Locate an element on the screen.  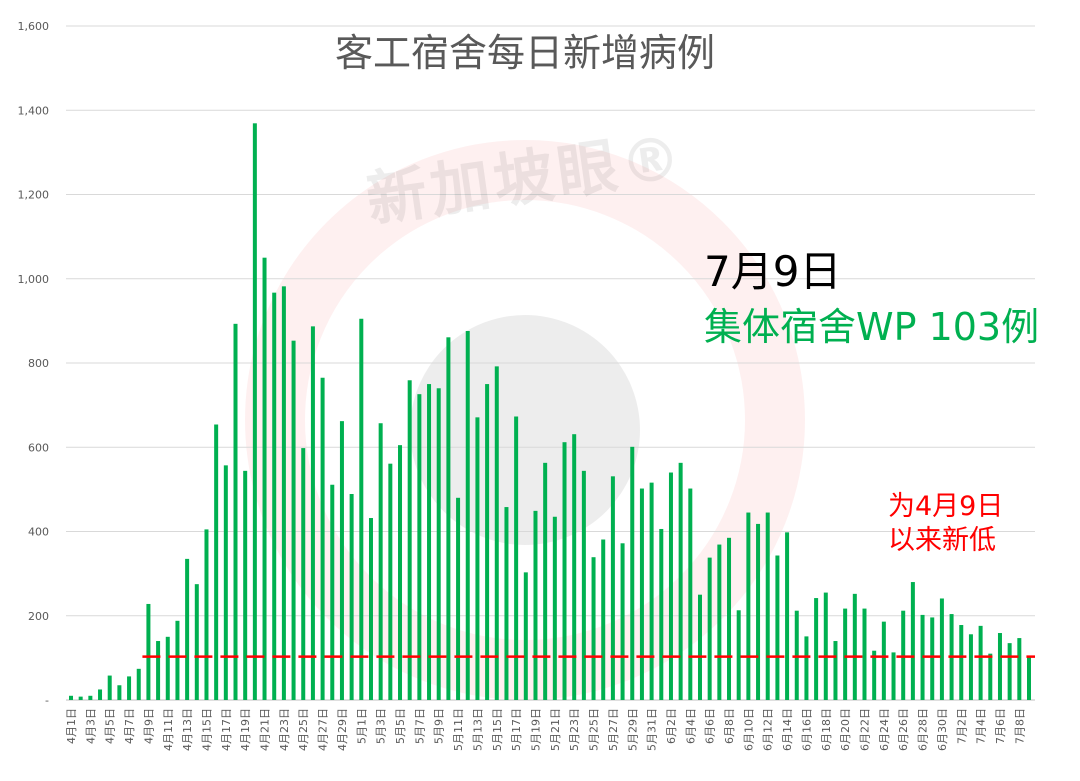
x-tick-label: 4月19日 is located at coordinates (245, 729).